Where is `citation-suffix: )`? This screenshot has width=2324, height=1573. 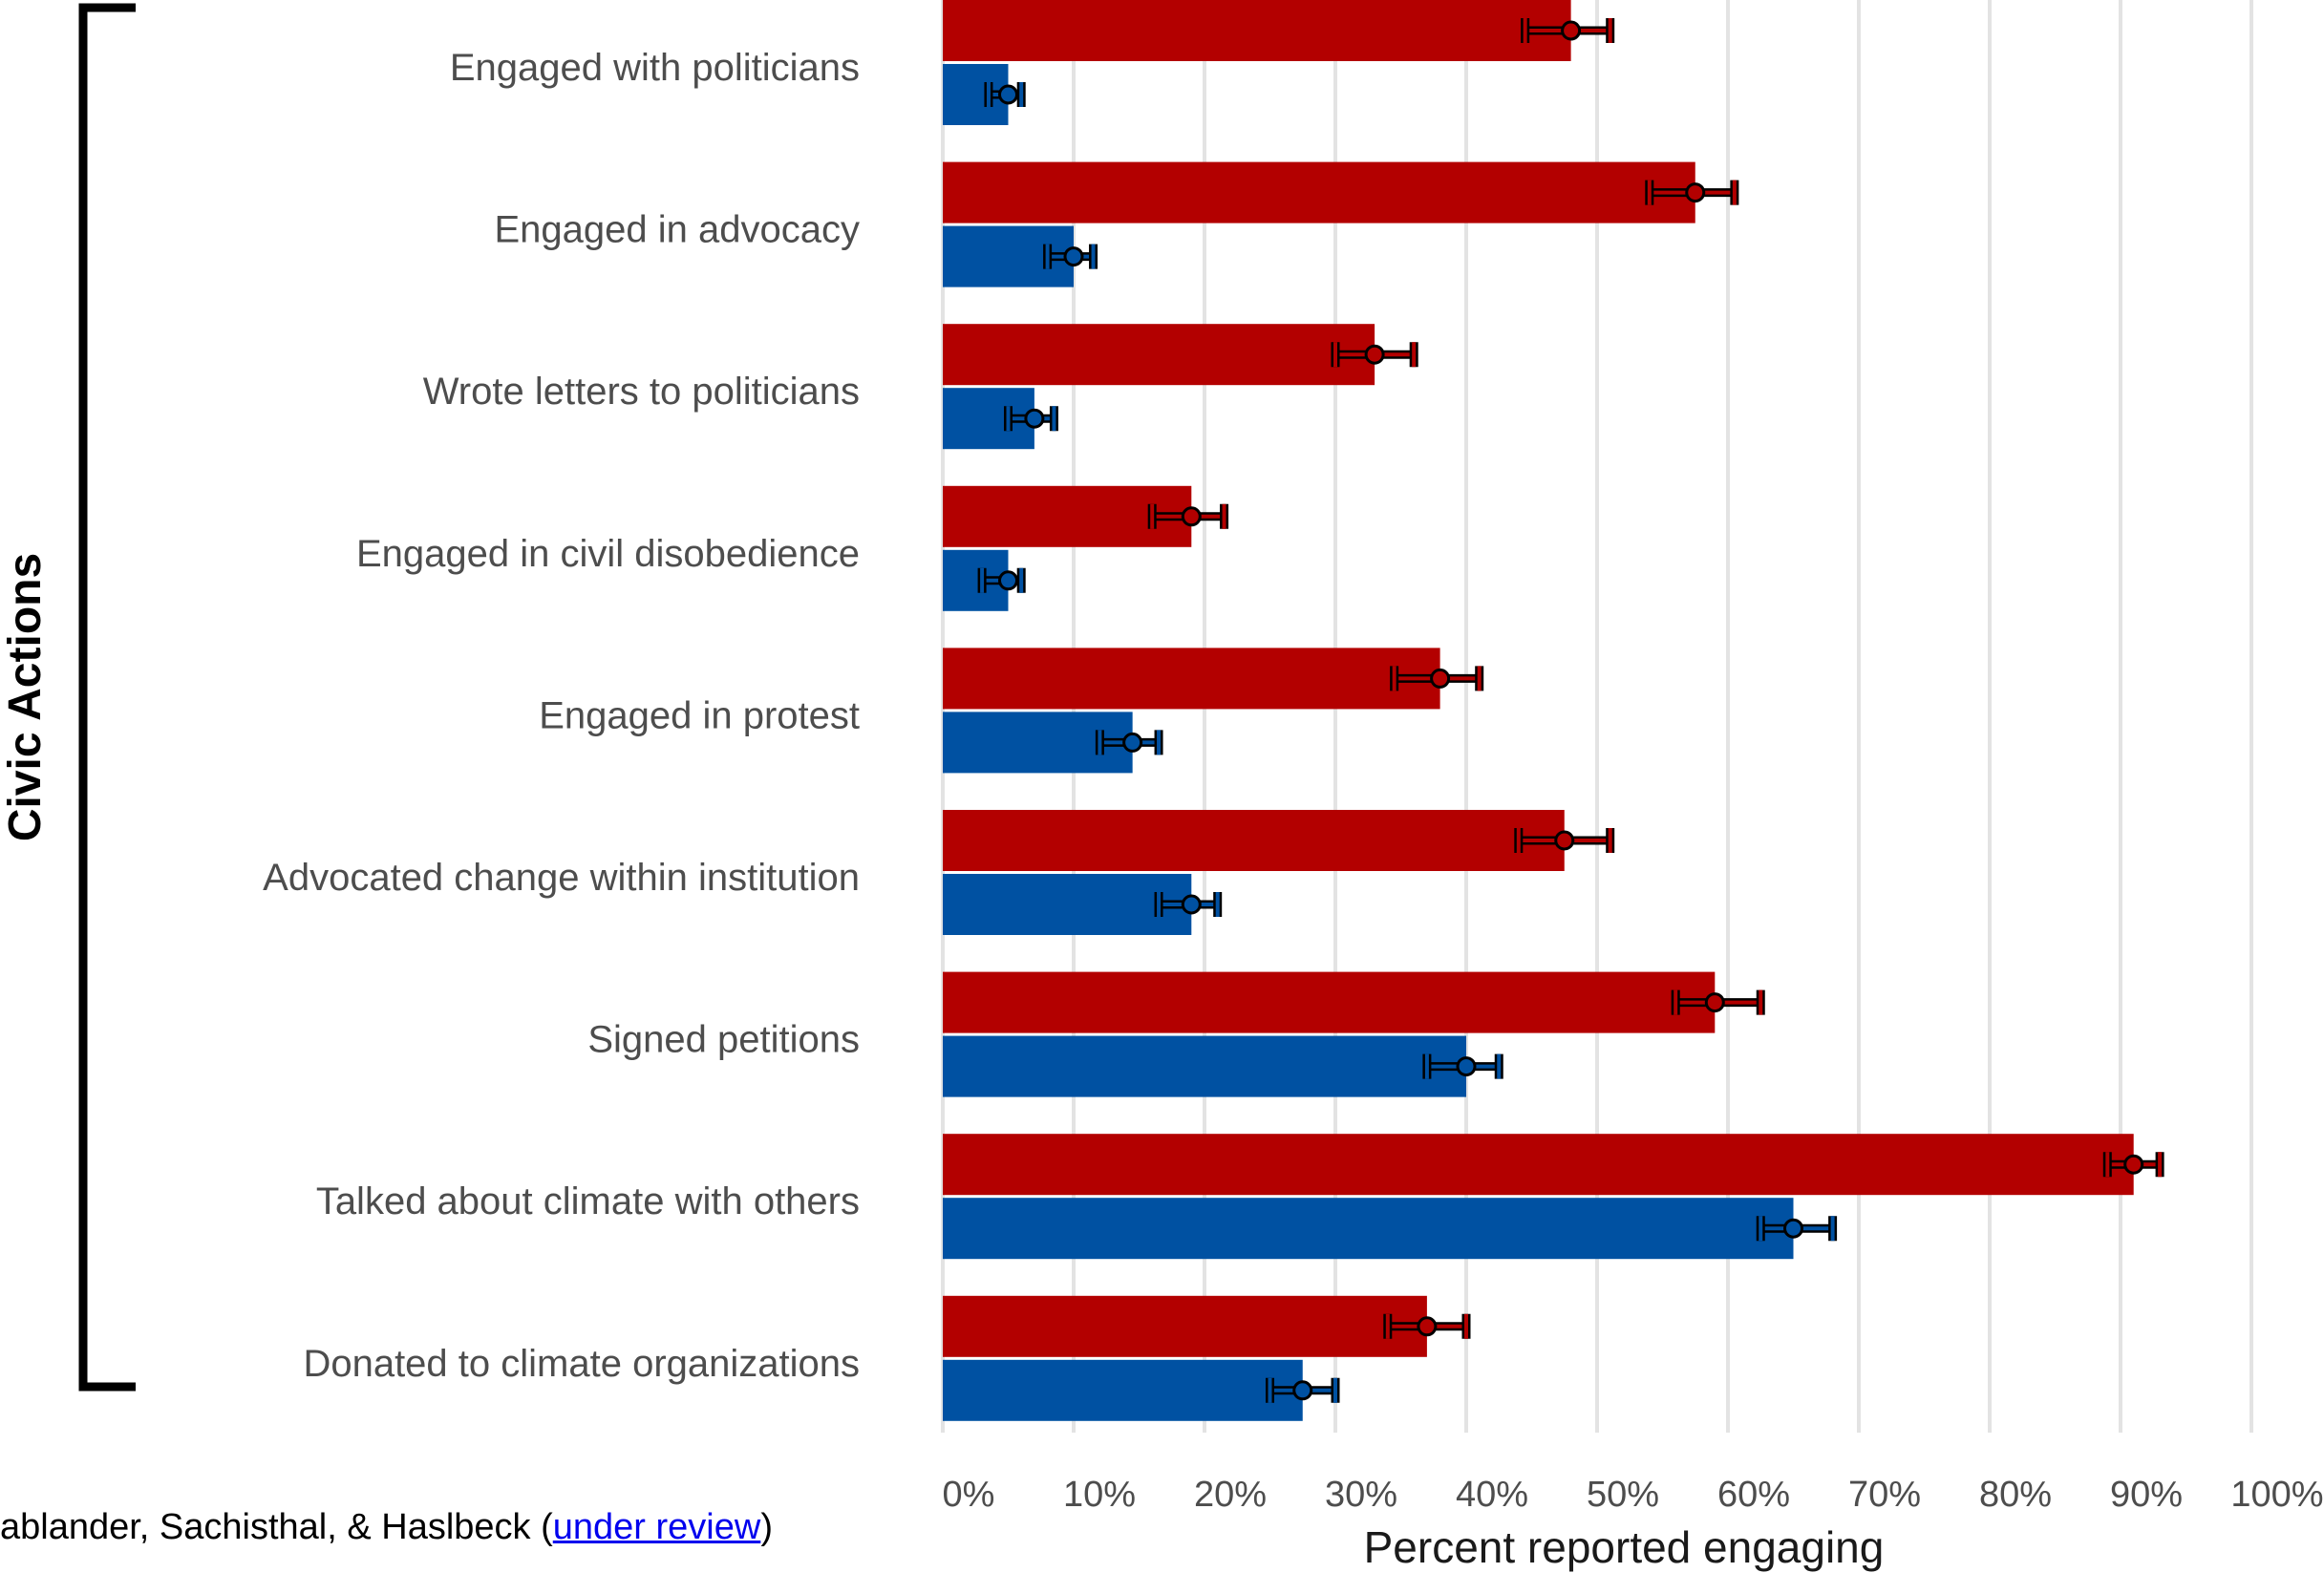
citation-suffix: ) is located at coordinates (767, 1527).